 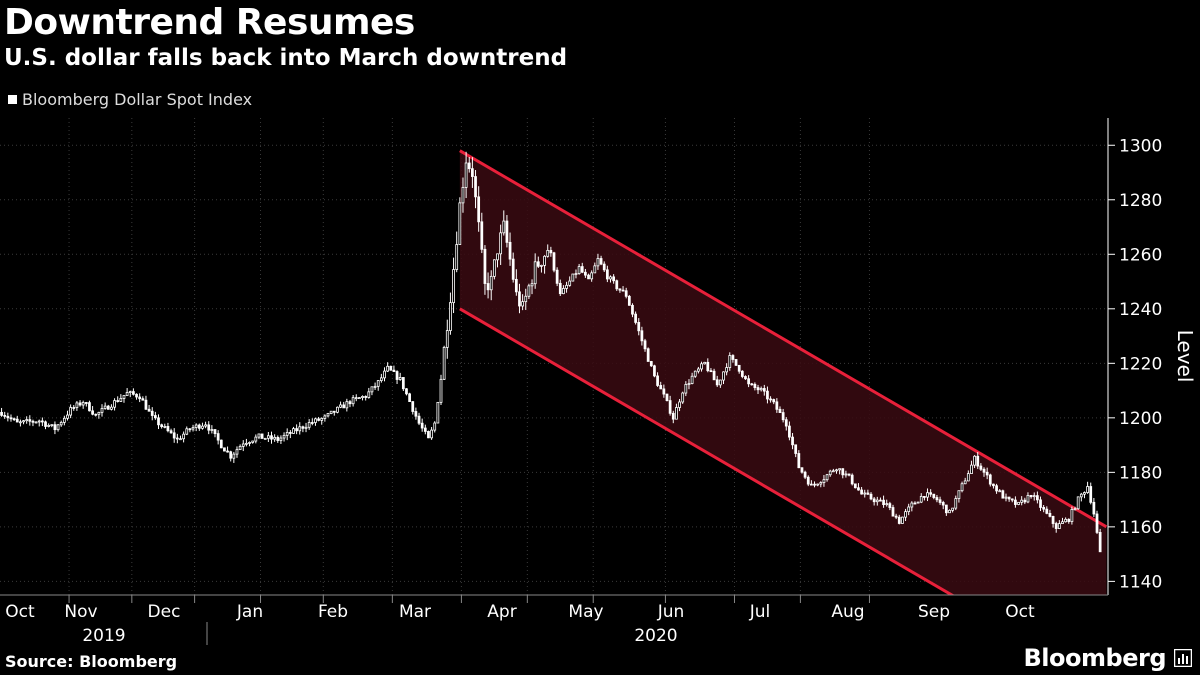 What do you see at coordinates (1140, 419) in the screenshot?
I see `y-tick-label: 1200` at bounding box center [1140, 419].